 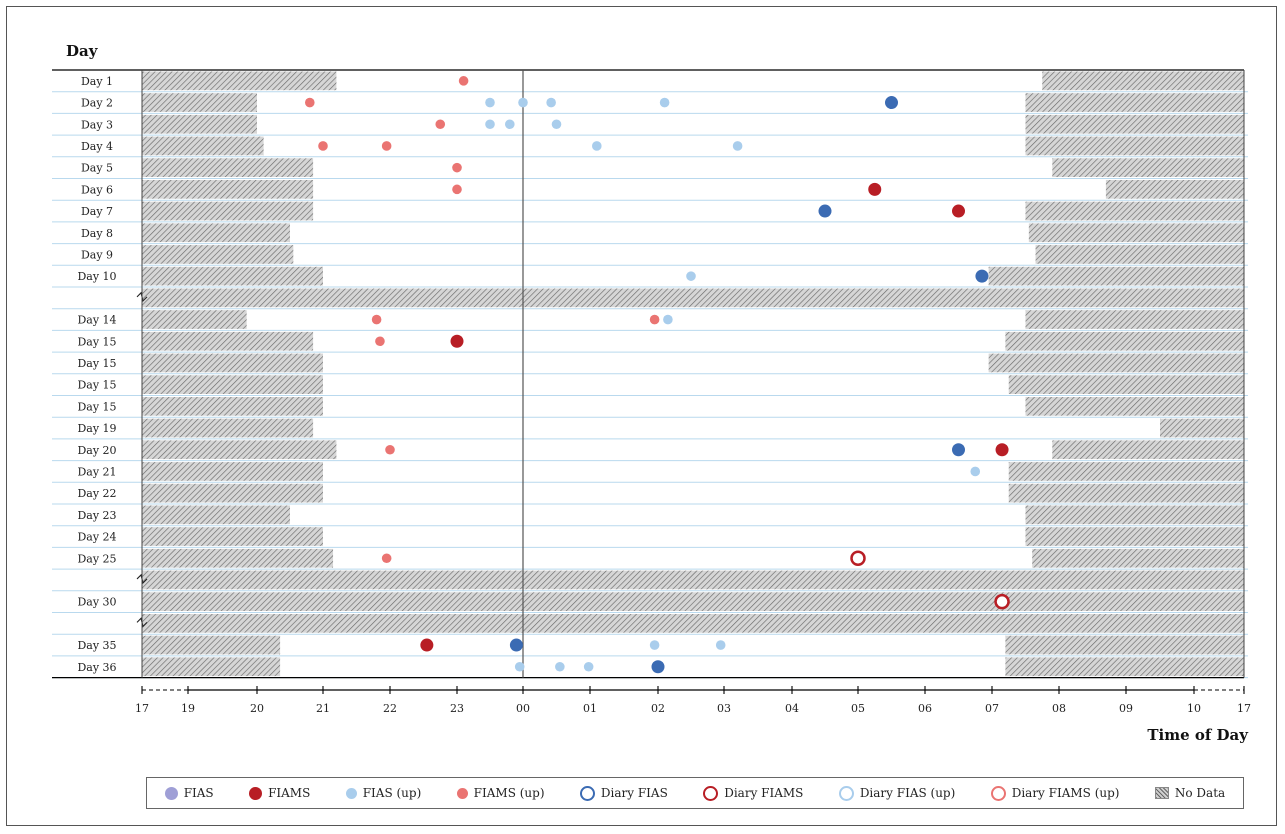 I want to click on row-label: Day 8, so click(x=97, y=233).